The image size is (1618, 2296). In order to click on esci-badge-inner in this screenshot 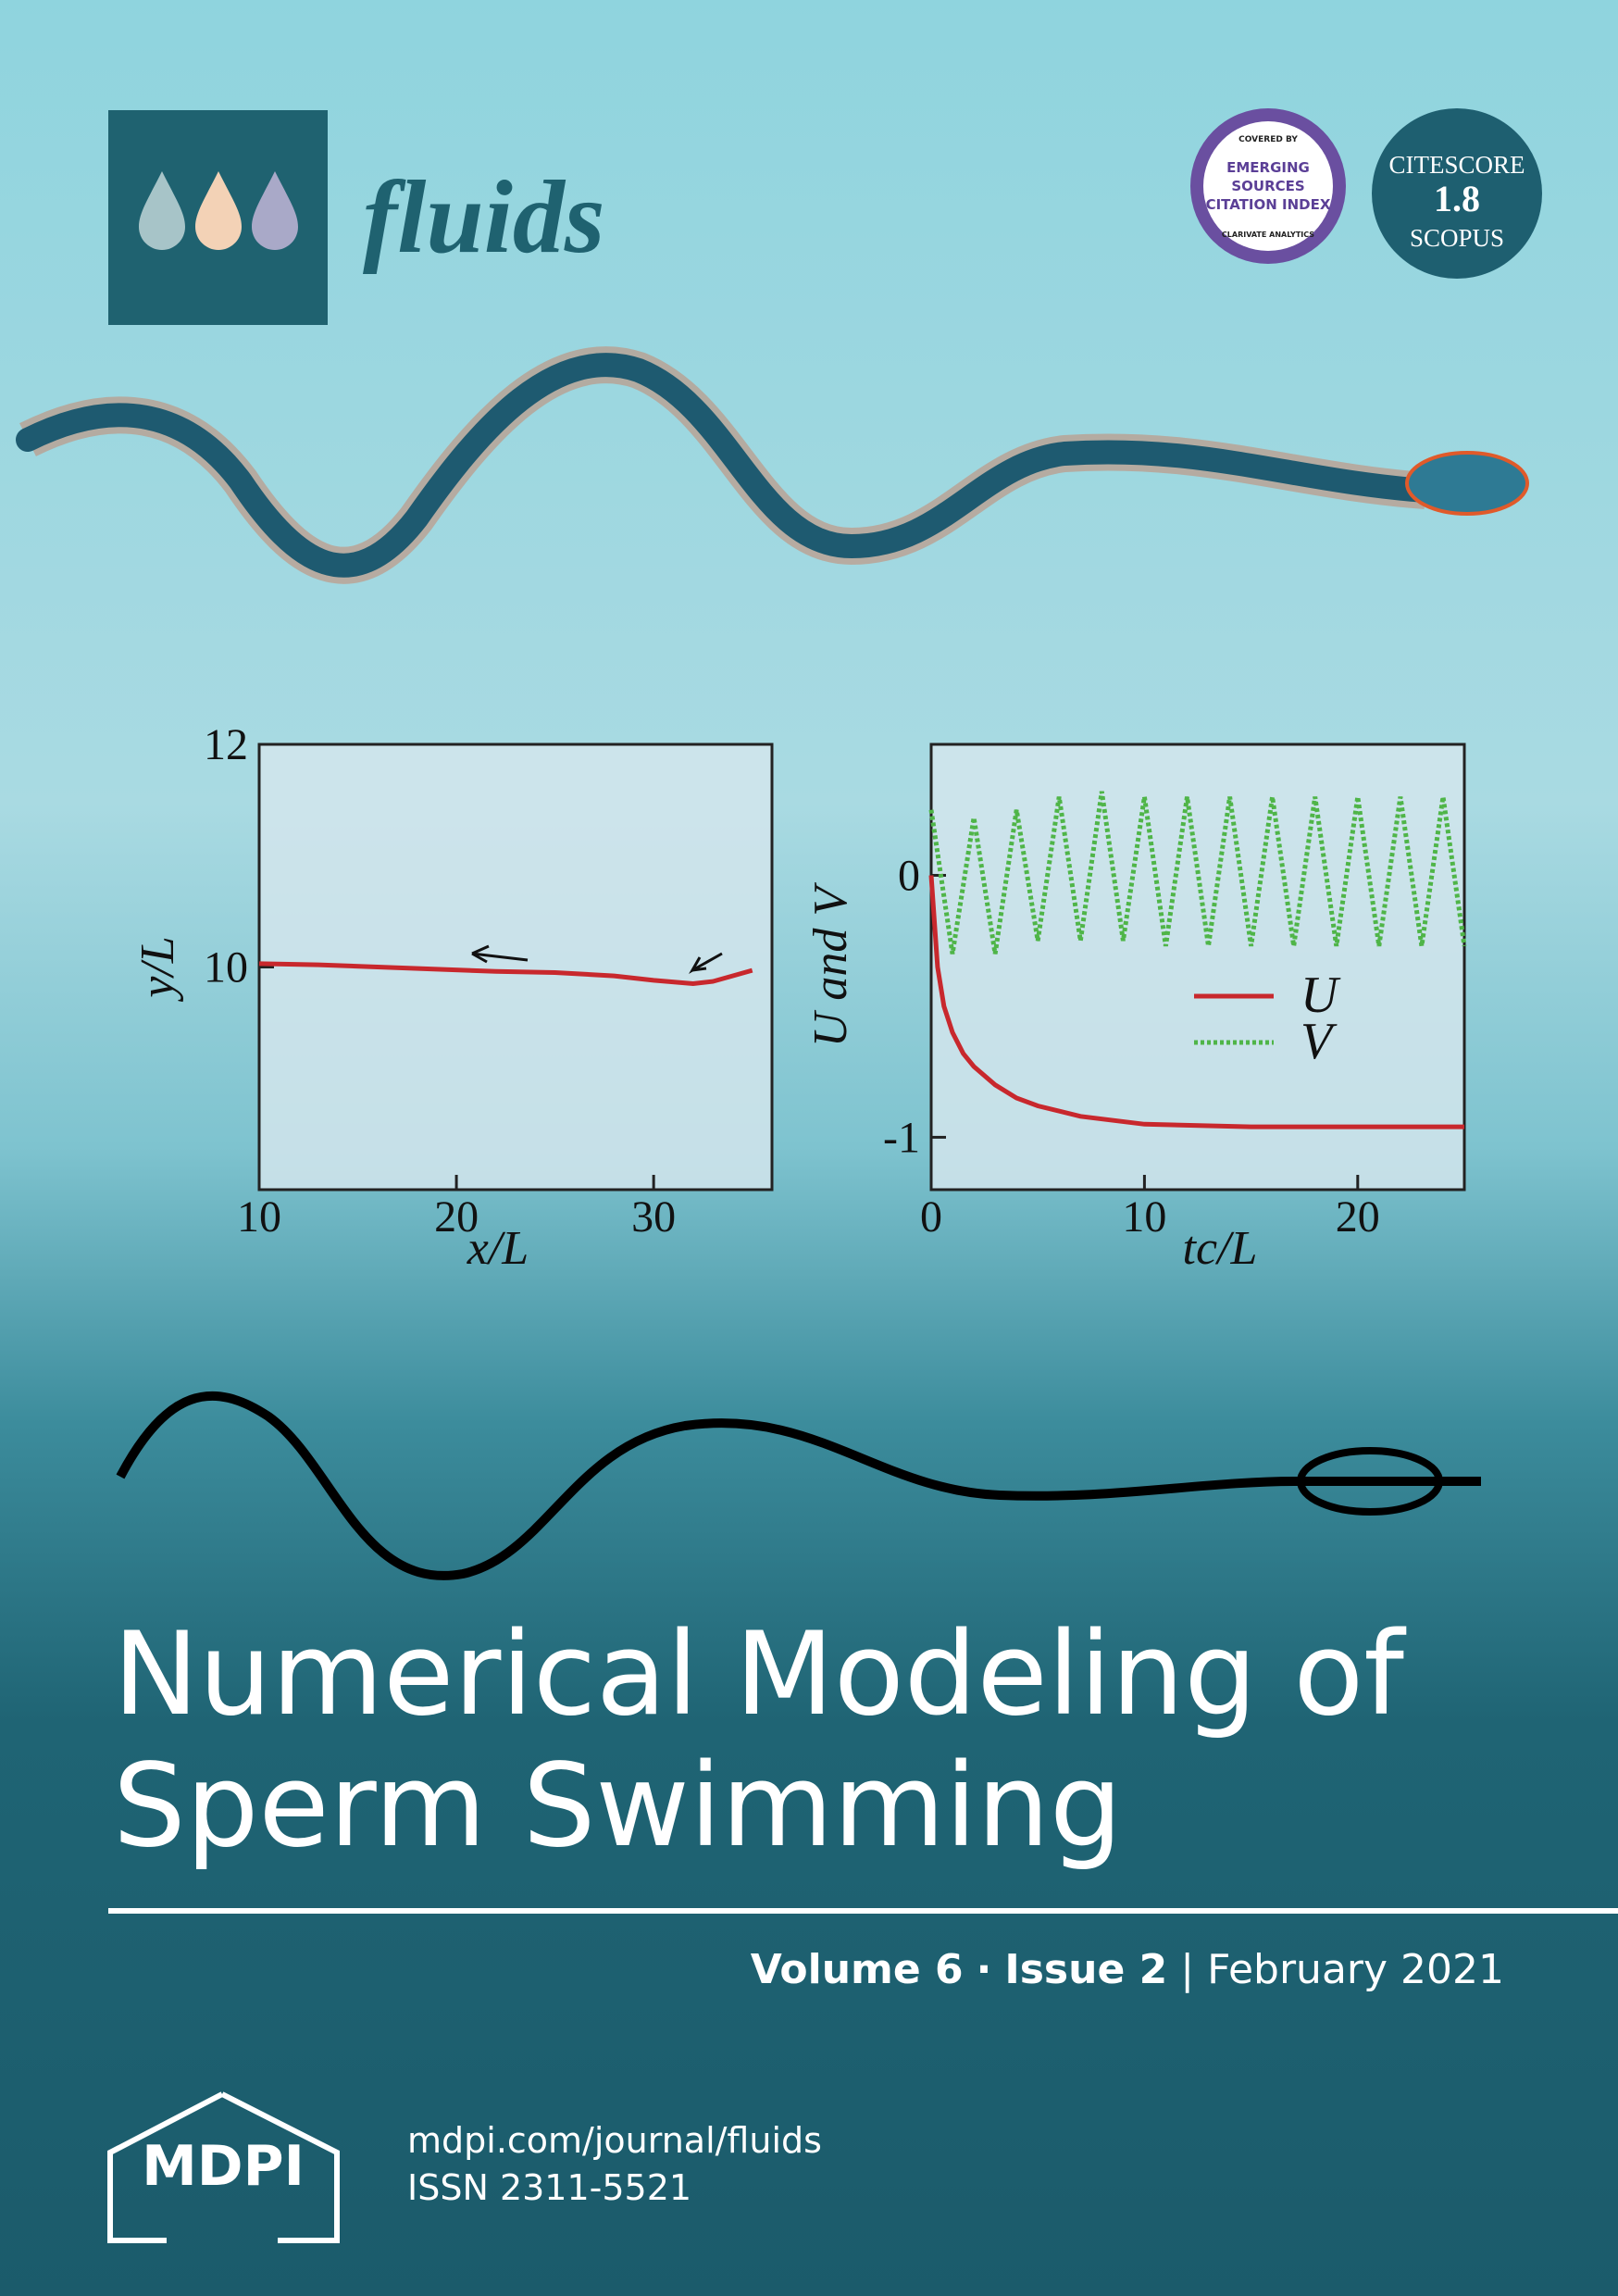, I will do `click(1268, 186)`.